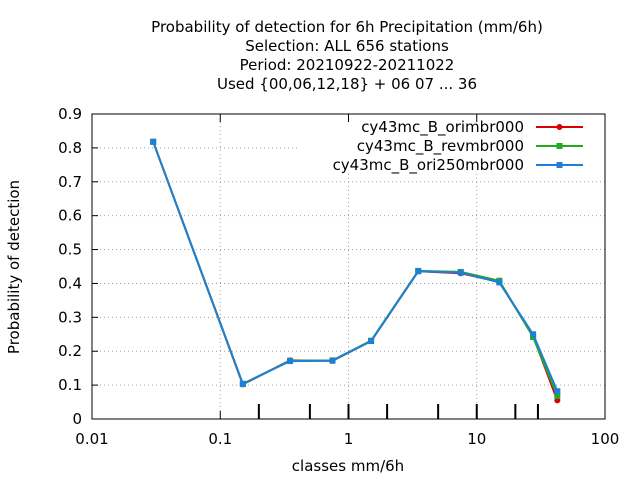  What do you see at coordinates (476, 439) in the screenshot?
I see `x-tick-label: 10` at bounding box center [476, 439].